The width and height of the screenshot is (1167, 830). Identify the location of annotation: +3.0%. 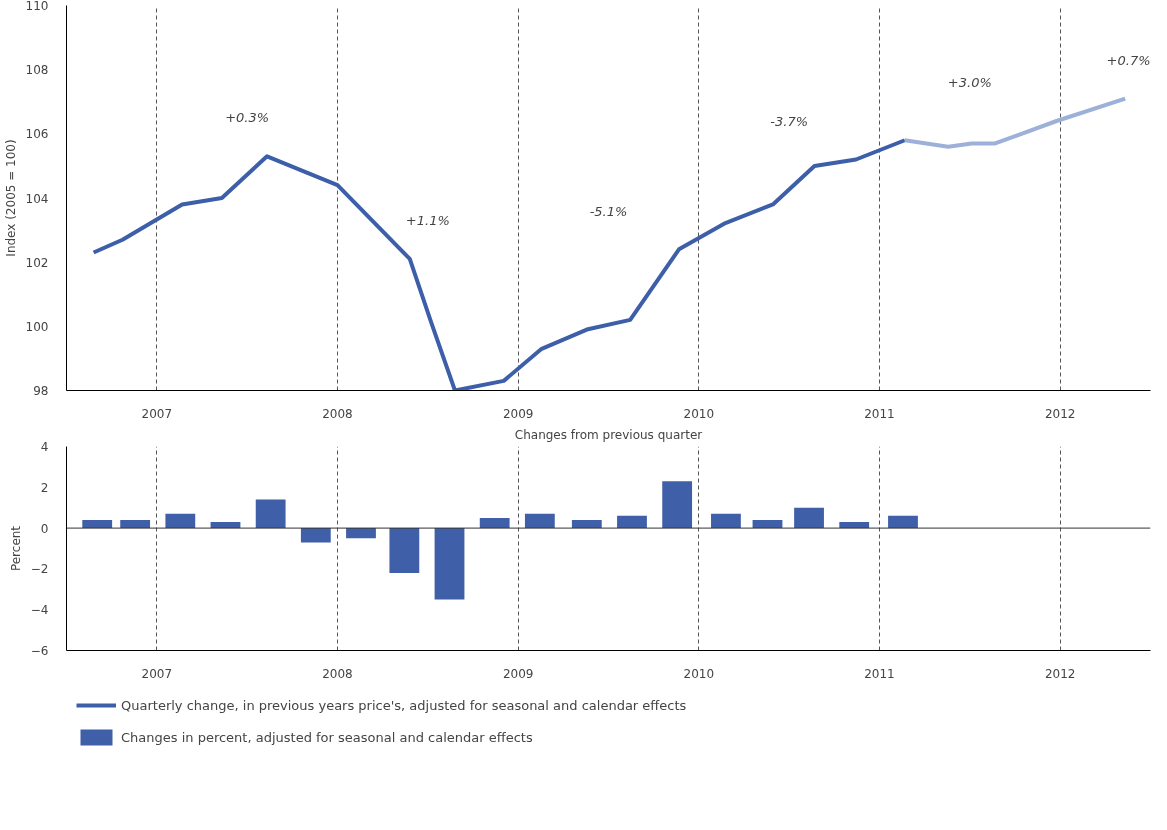
(969, 83).